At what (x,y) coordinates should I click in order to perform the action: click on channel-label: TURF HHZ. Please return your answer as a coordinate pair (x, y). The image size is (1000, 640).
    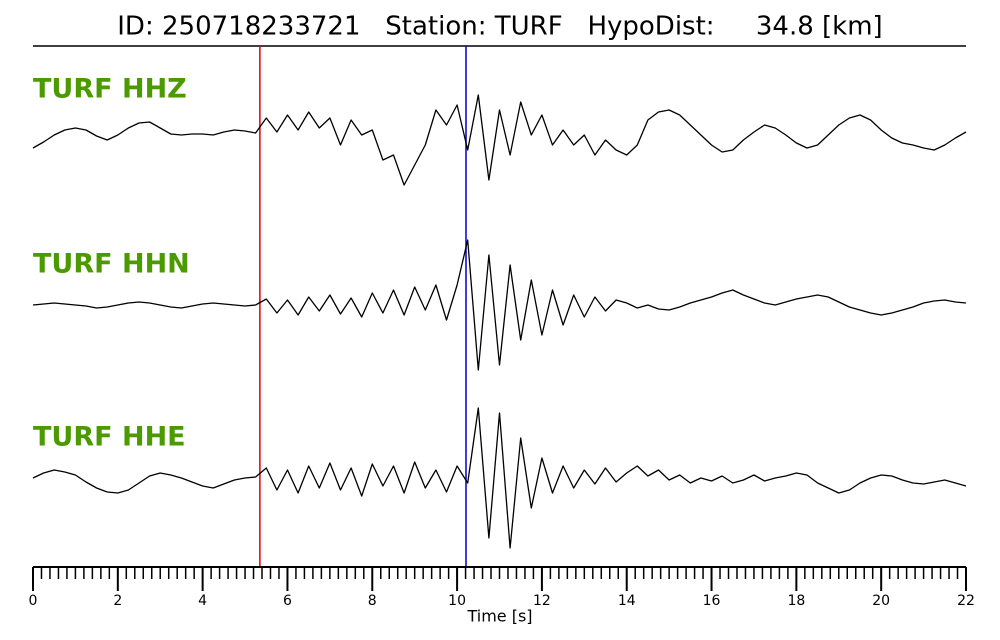
    Looking at the image, I should click on (110, 89).